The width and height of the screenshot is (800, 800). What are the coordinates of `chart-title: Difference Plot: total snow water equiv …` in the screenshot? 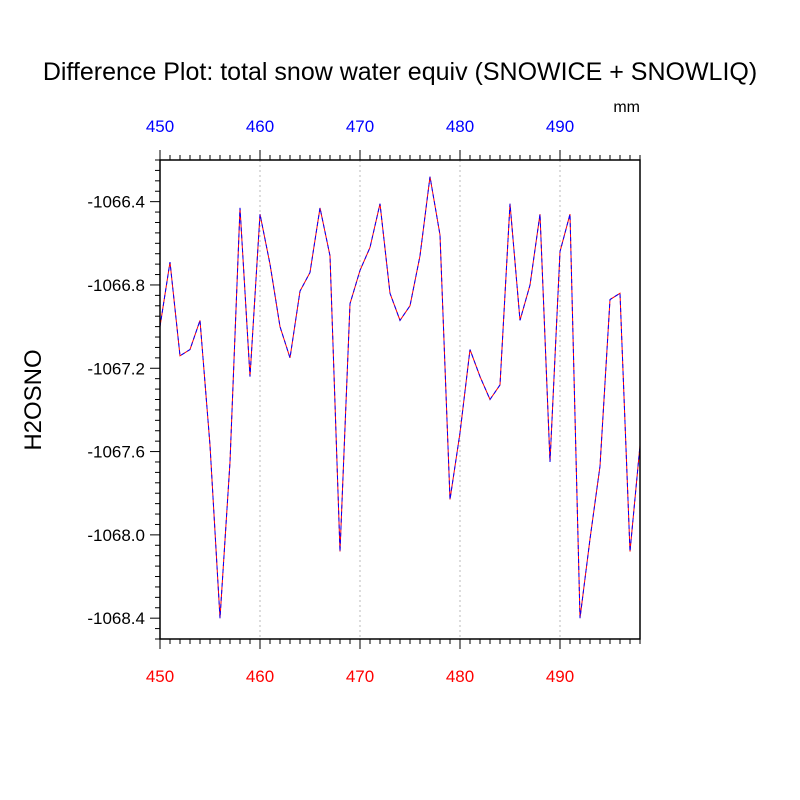 It's located at (400, 72).